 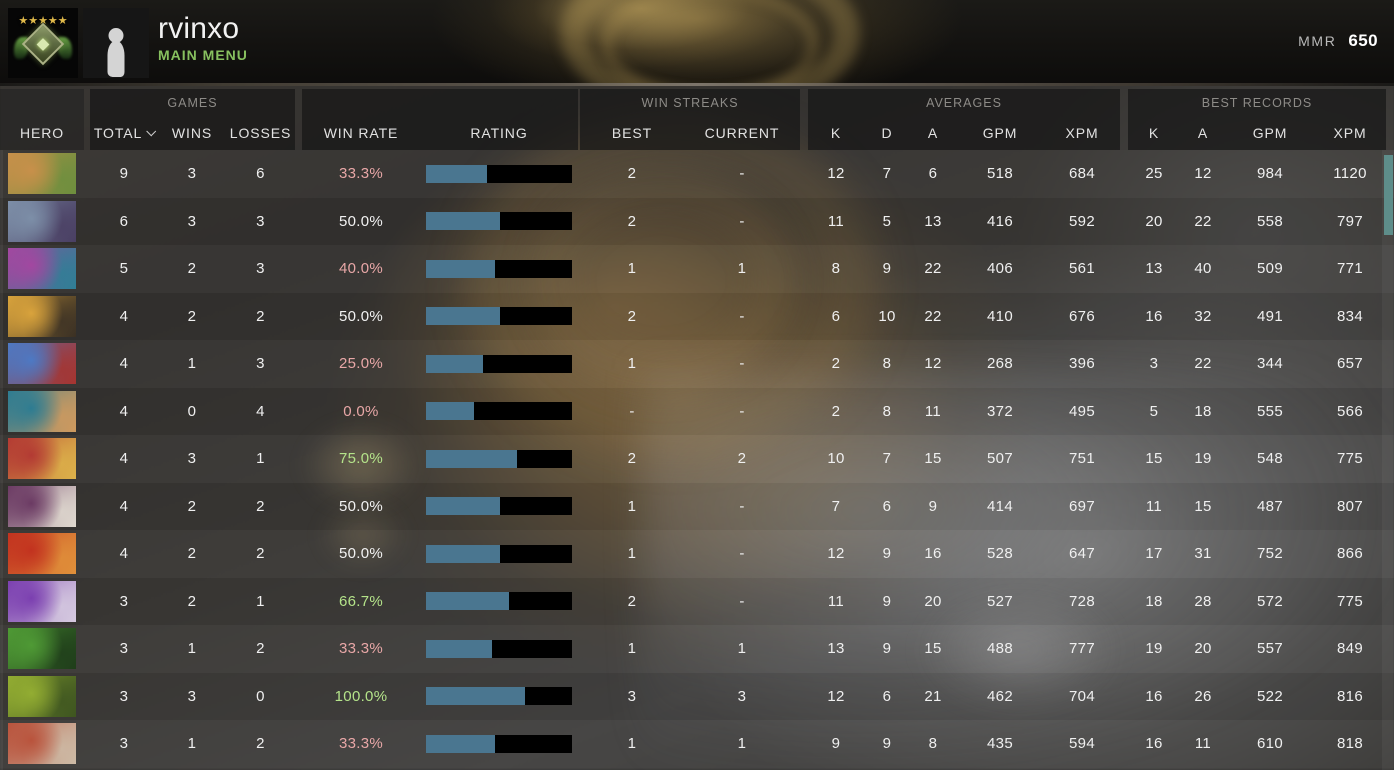 I want to click on hero-portrait-venomancer, so click(x=42, y=648).